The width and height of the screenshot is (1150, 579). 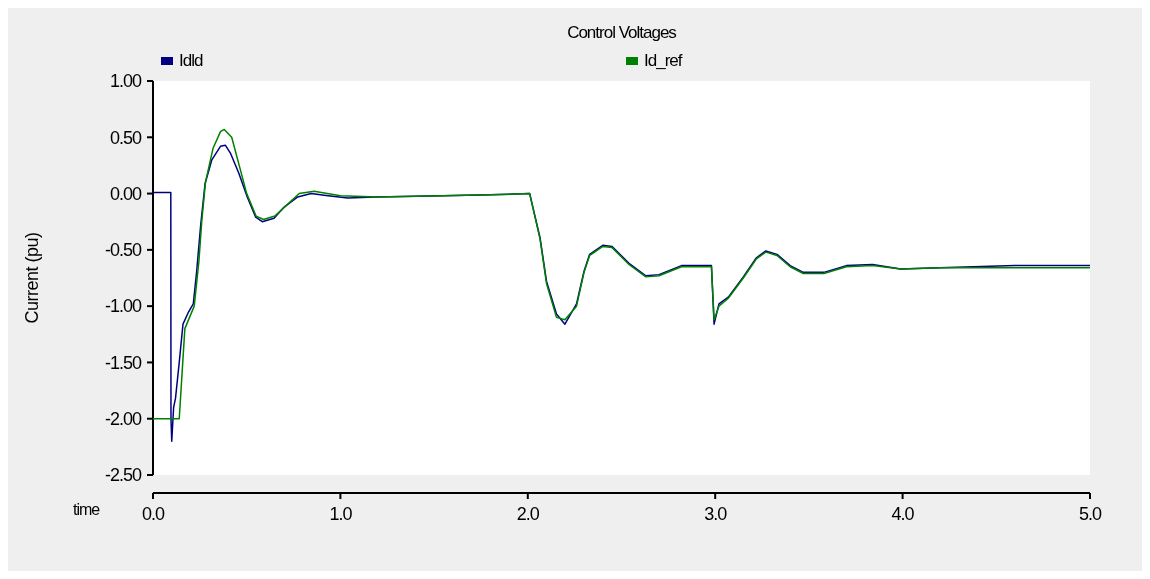 I want to click on chart-title: Control Voltages, so click(x=622, y=32).